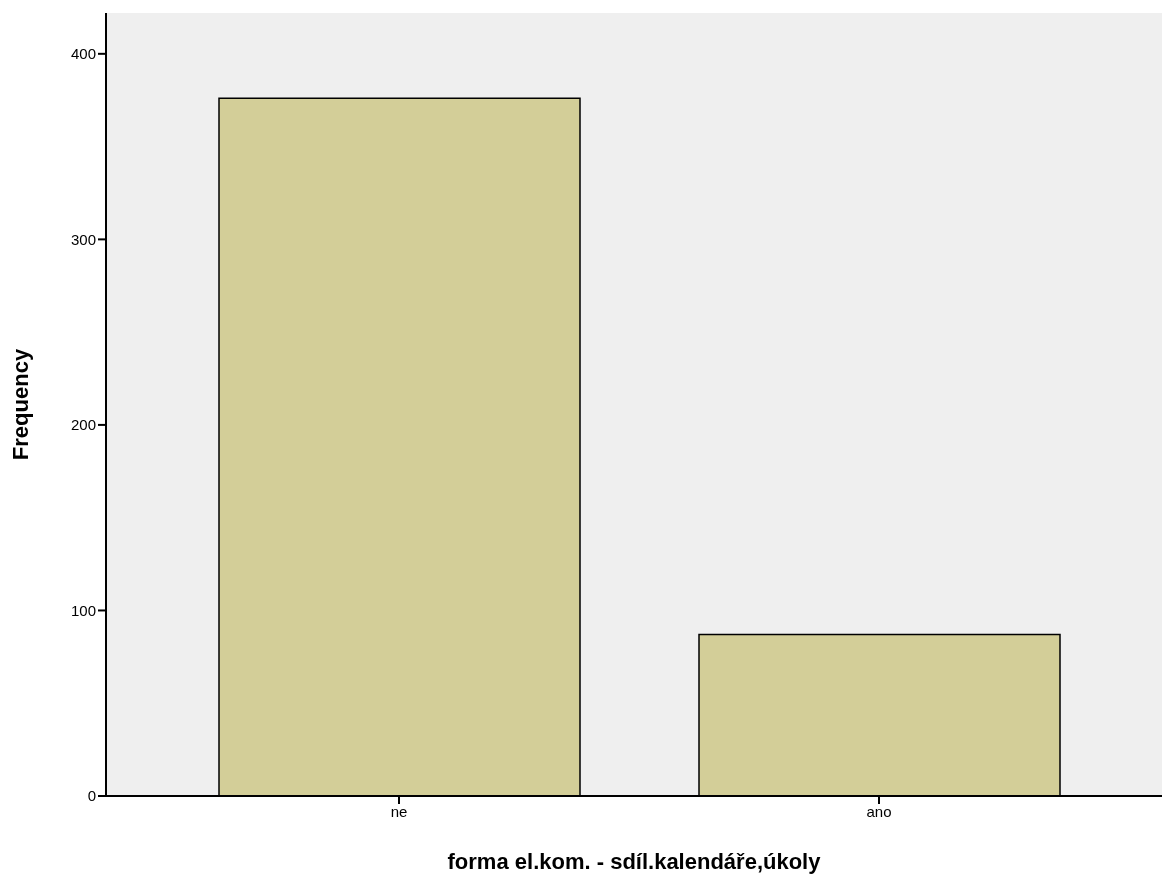 This screenshot has height=885, width=1162. Describe the element at coordinates (83, 239) in the screenshot. I see `y-tick-label: 300` at that location.